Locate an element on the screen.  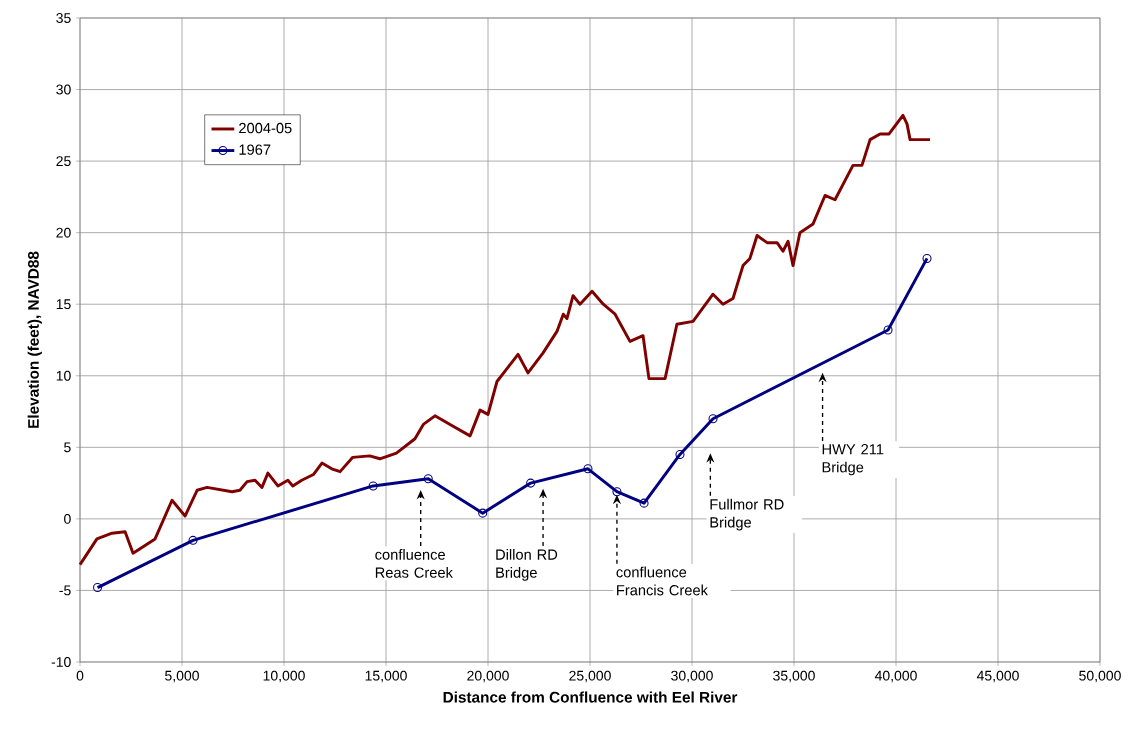
annotation: HWY 211 Bridge is located at coordinates (853, 460).